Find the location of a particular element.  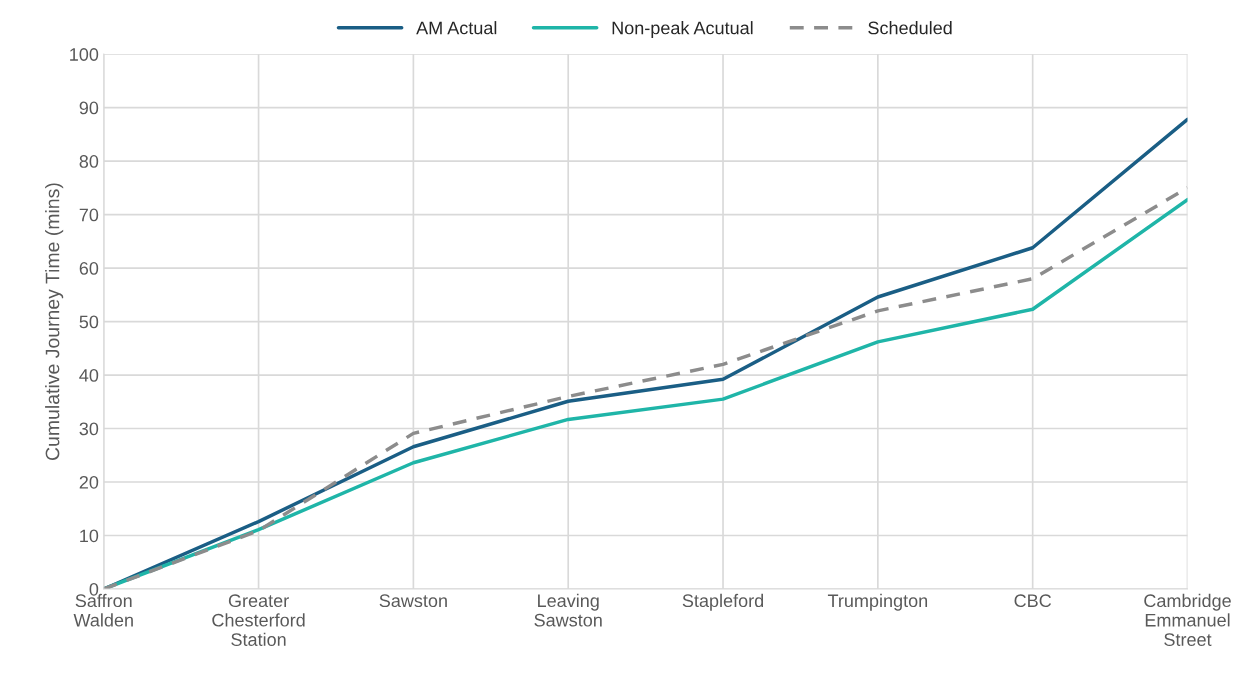

x-tick-label: Stapleford is located at coordinates (723, 602).